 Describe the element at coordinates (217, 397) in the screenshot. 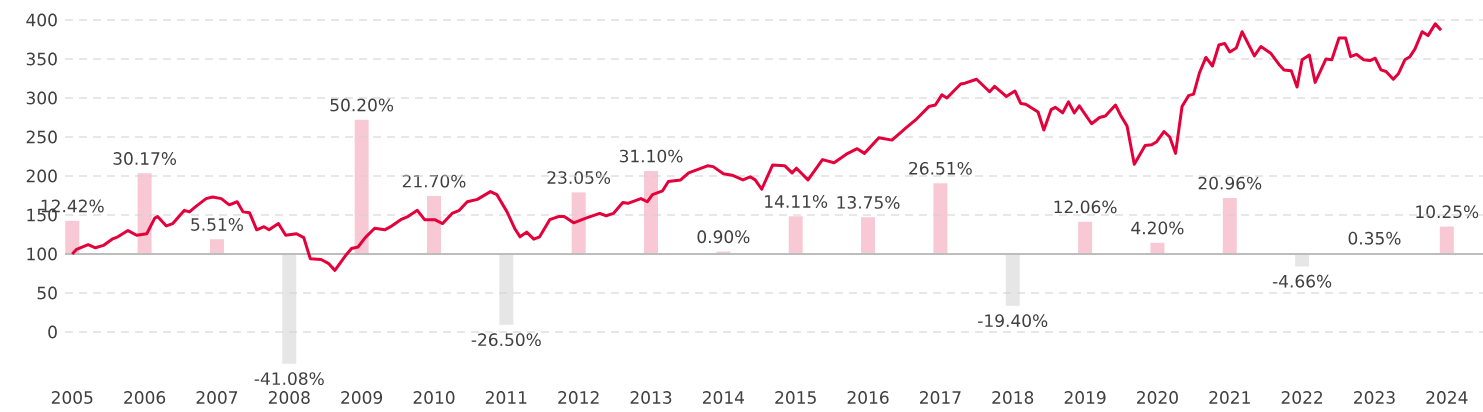

I see `x-tick-label: 2007` at that location.